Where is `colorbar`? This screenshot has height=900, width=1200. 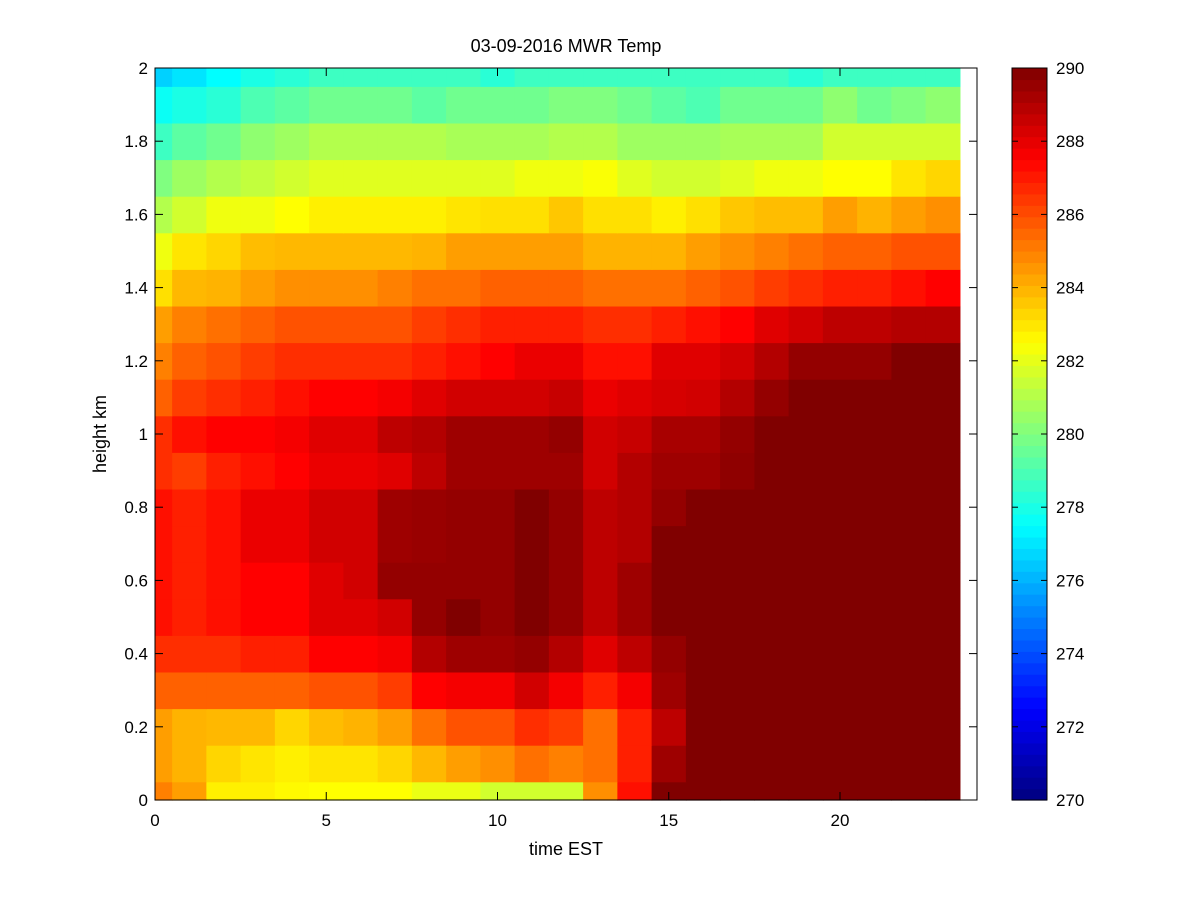 colorbar is located at coordinates (1029, 434).